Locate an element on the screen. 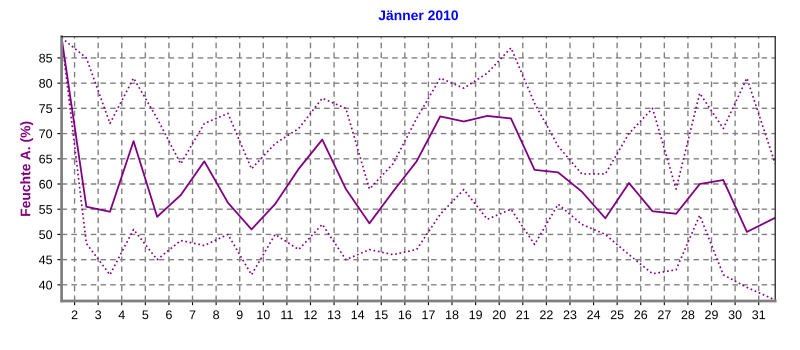 The image size is (800, 350). x-tick-label: 6 is located at coordinates (169, 315).